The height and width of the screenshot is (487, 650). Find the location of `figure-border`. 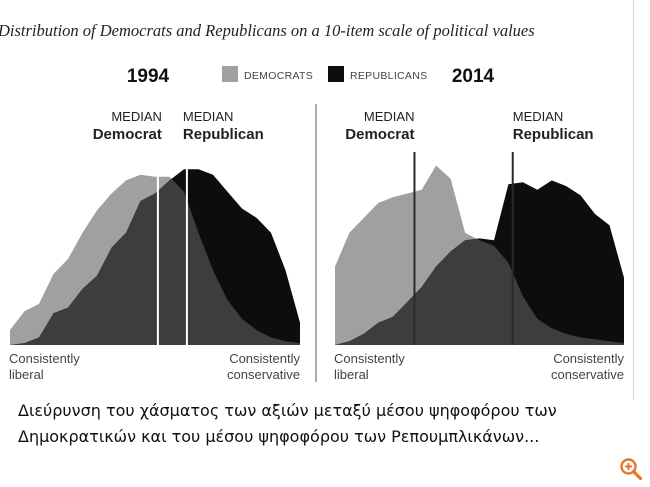

figure-border is located at coordinates (633, 200).